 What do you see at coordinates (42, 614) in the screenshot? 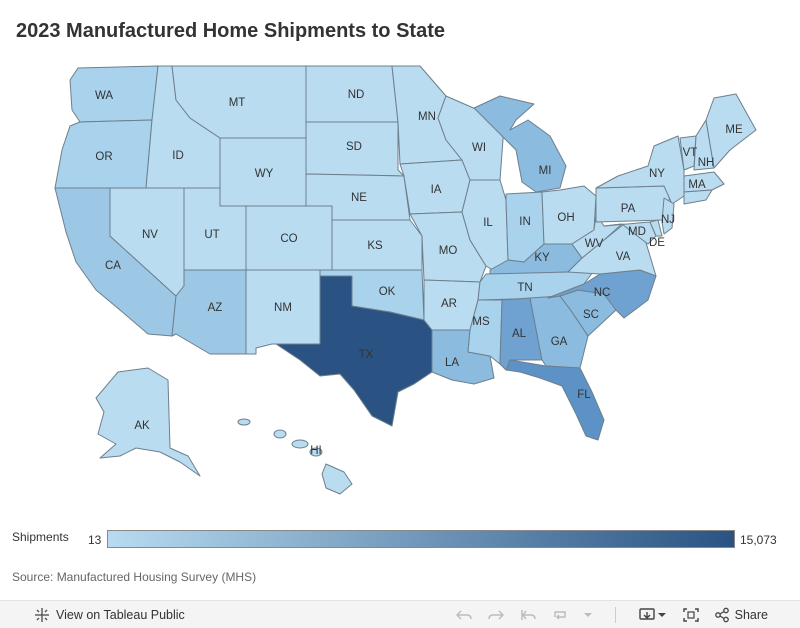
I see `tableau-logo-icon` at bounding box center [42, 614].